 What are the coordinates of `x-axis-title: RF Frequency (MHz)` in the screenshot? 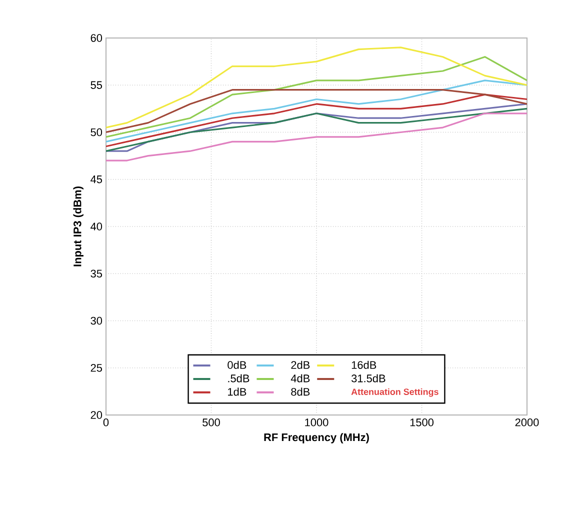 It's located at (316, 438).